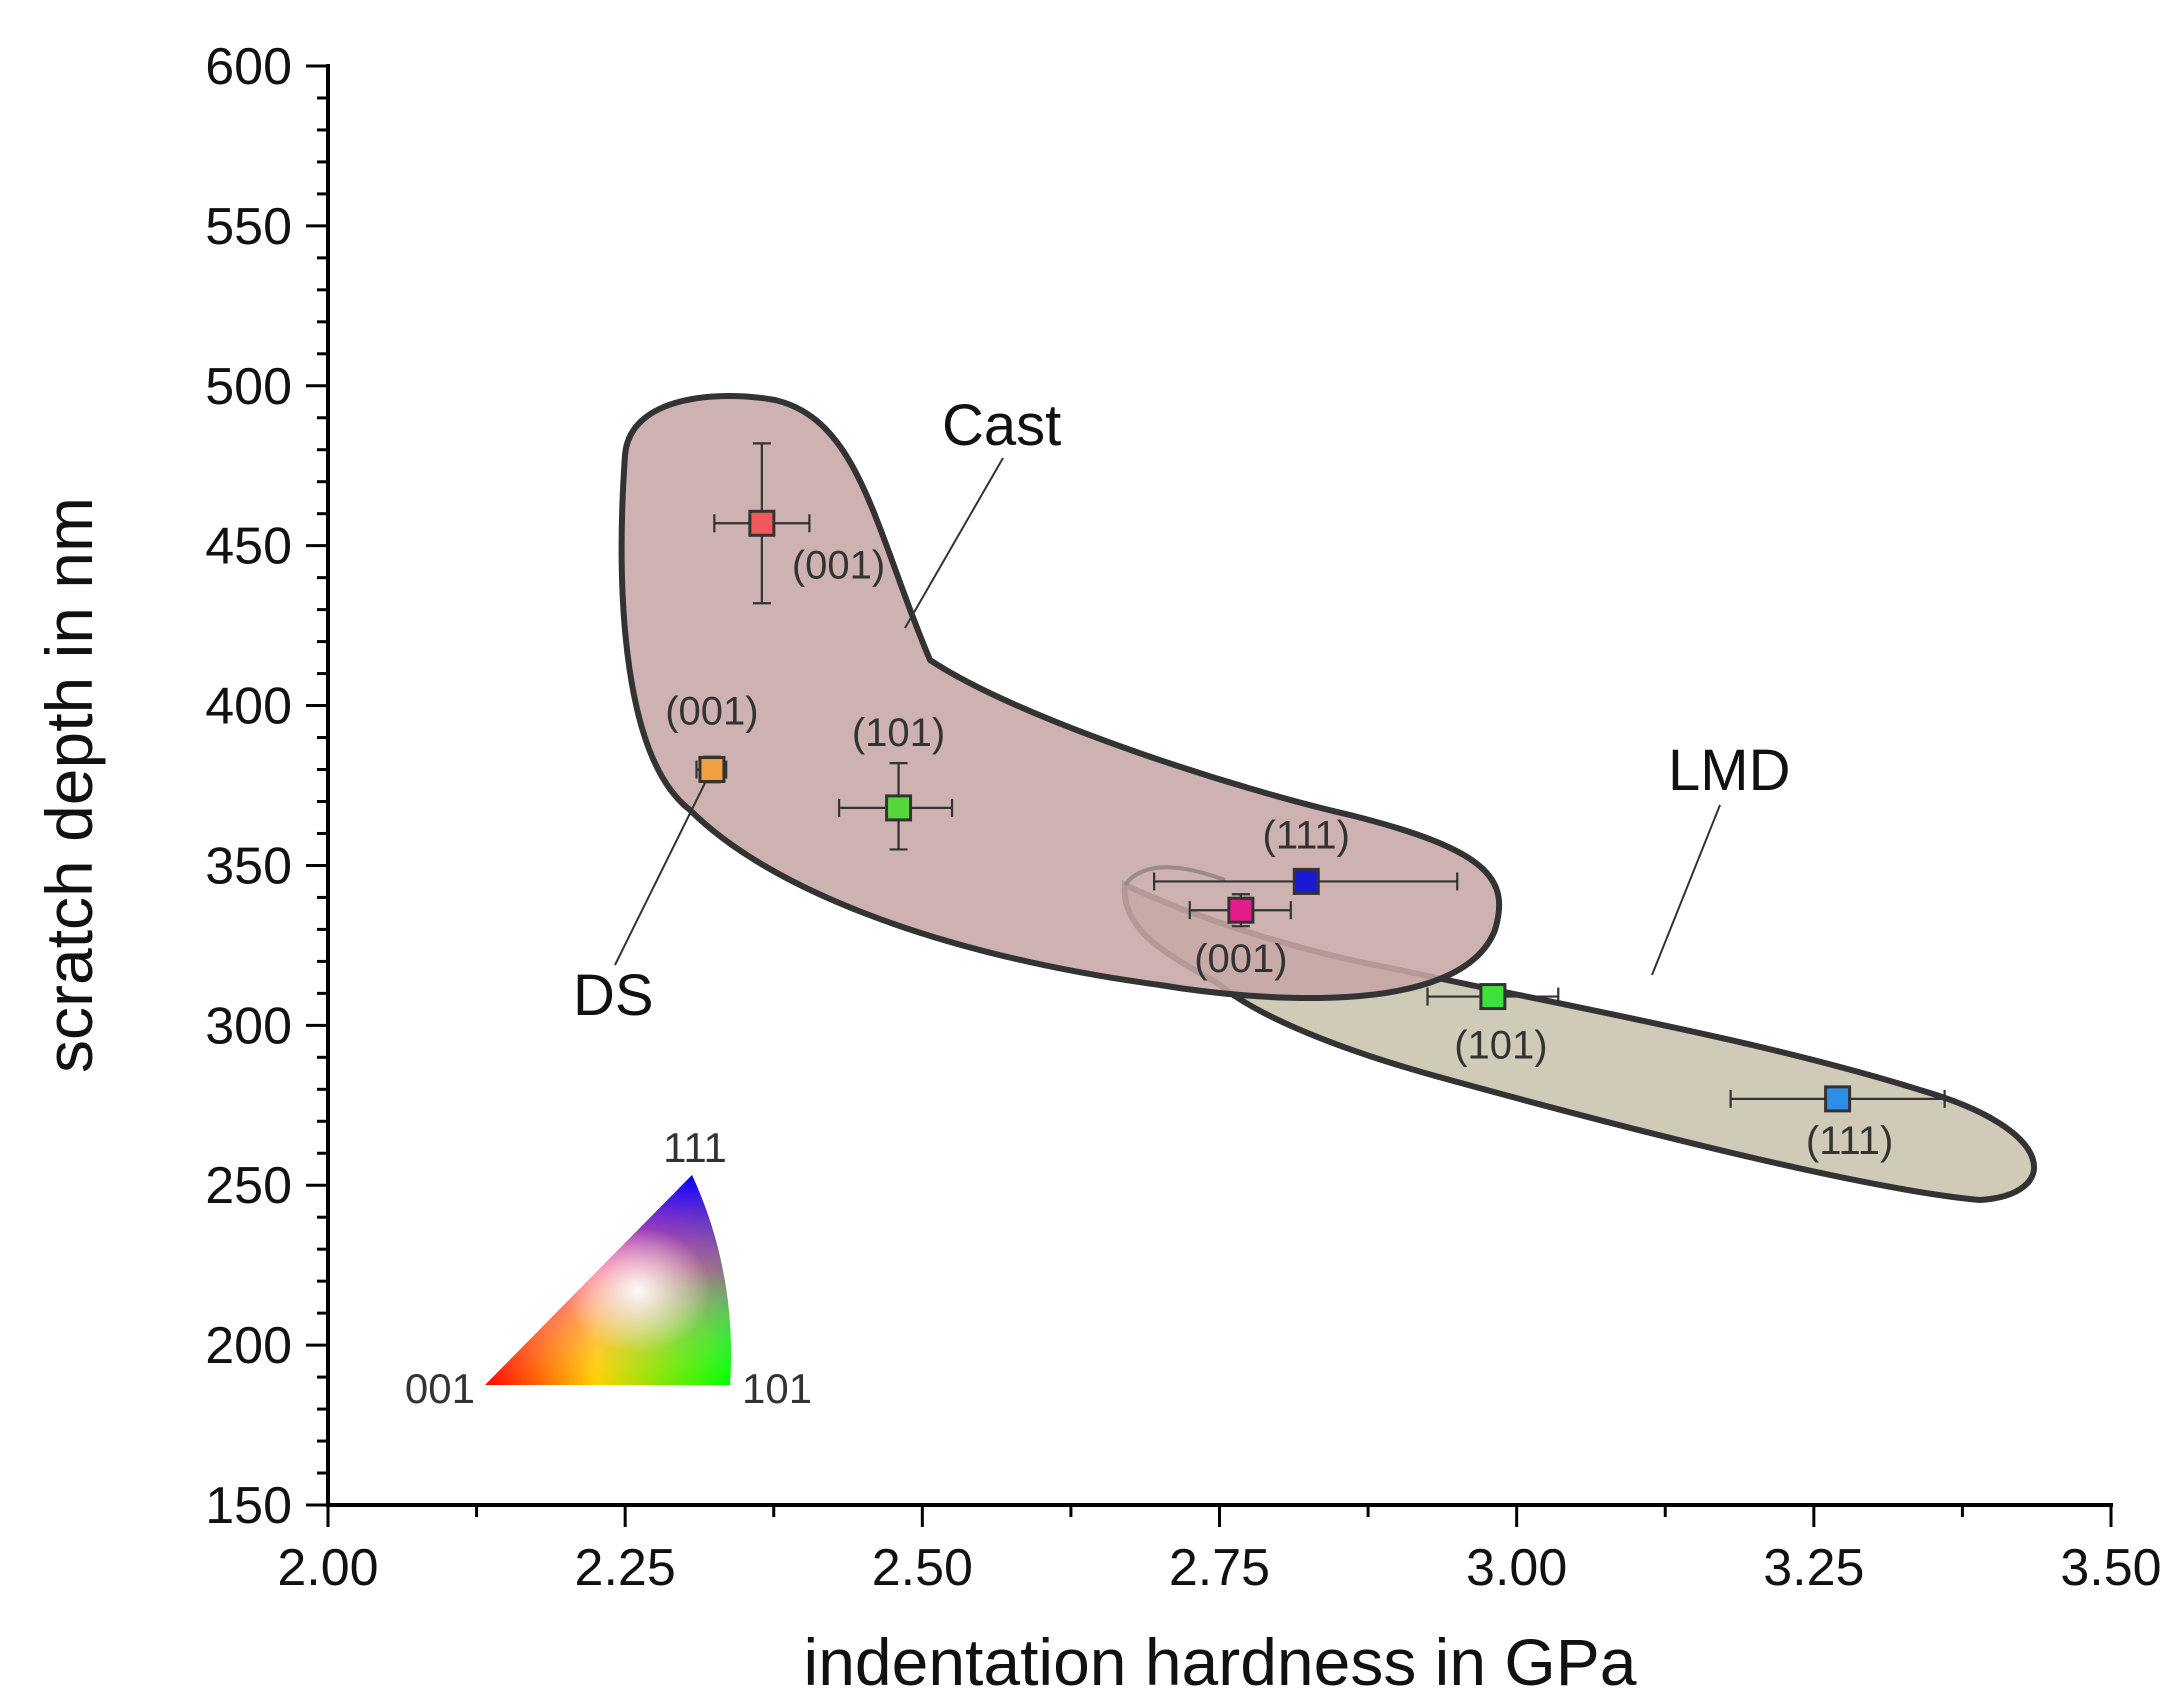 The height and width of the screenshot is (1708, 2171). I want to click on ipf-legend: 001 101 111, so click(608, 1268).